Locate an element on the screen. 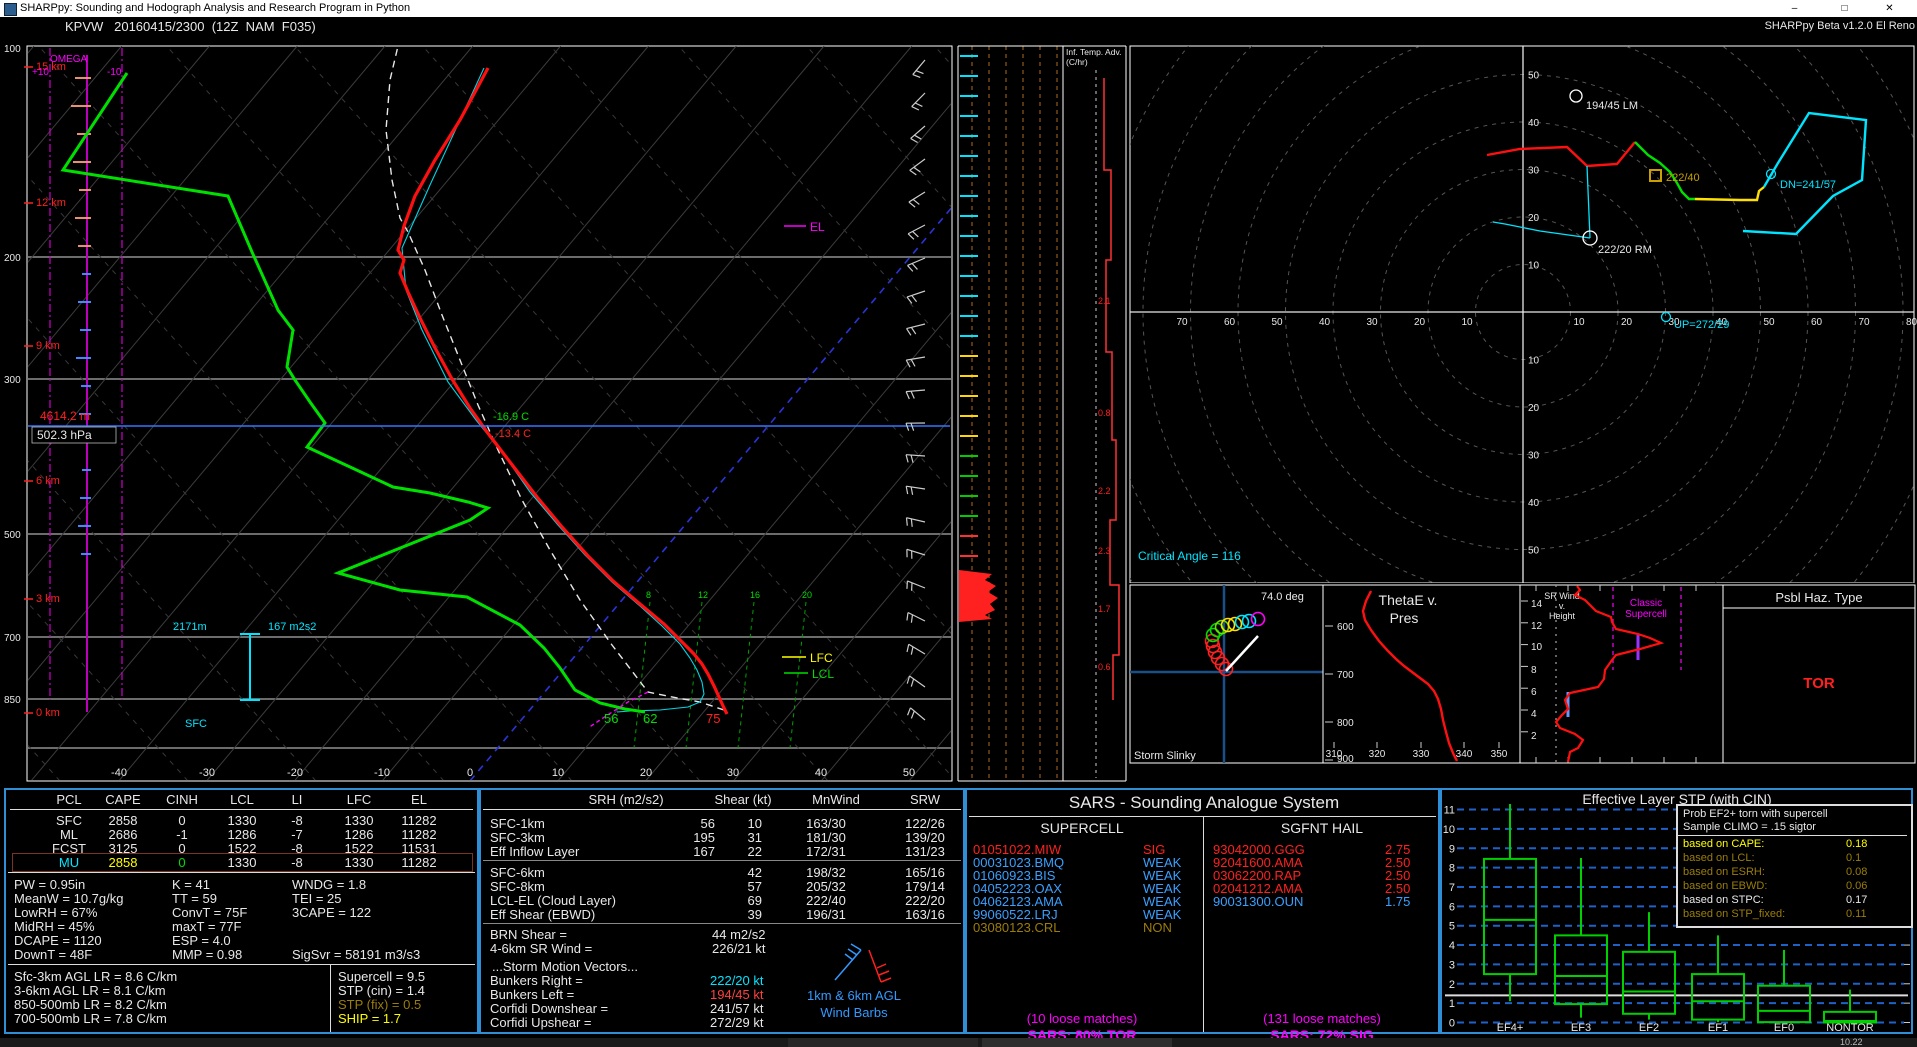  readout-pressure-box is located at coordinates (74, 435).